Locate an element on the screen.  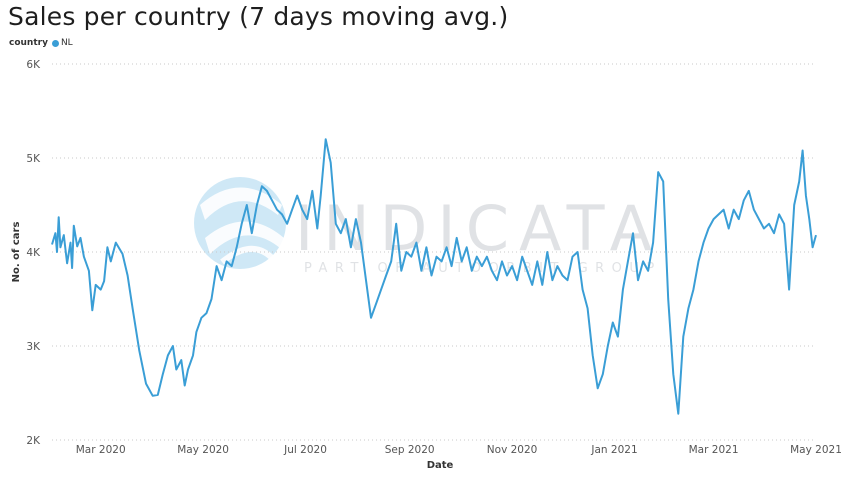
x-tick-label: Jan 2021 is located at coordinates (613, 450).